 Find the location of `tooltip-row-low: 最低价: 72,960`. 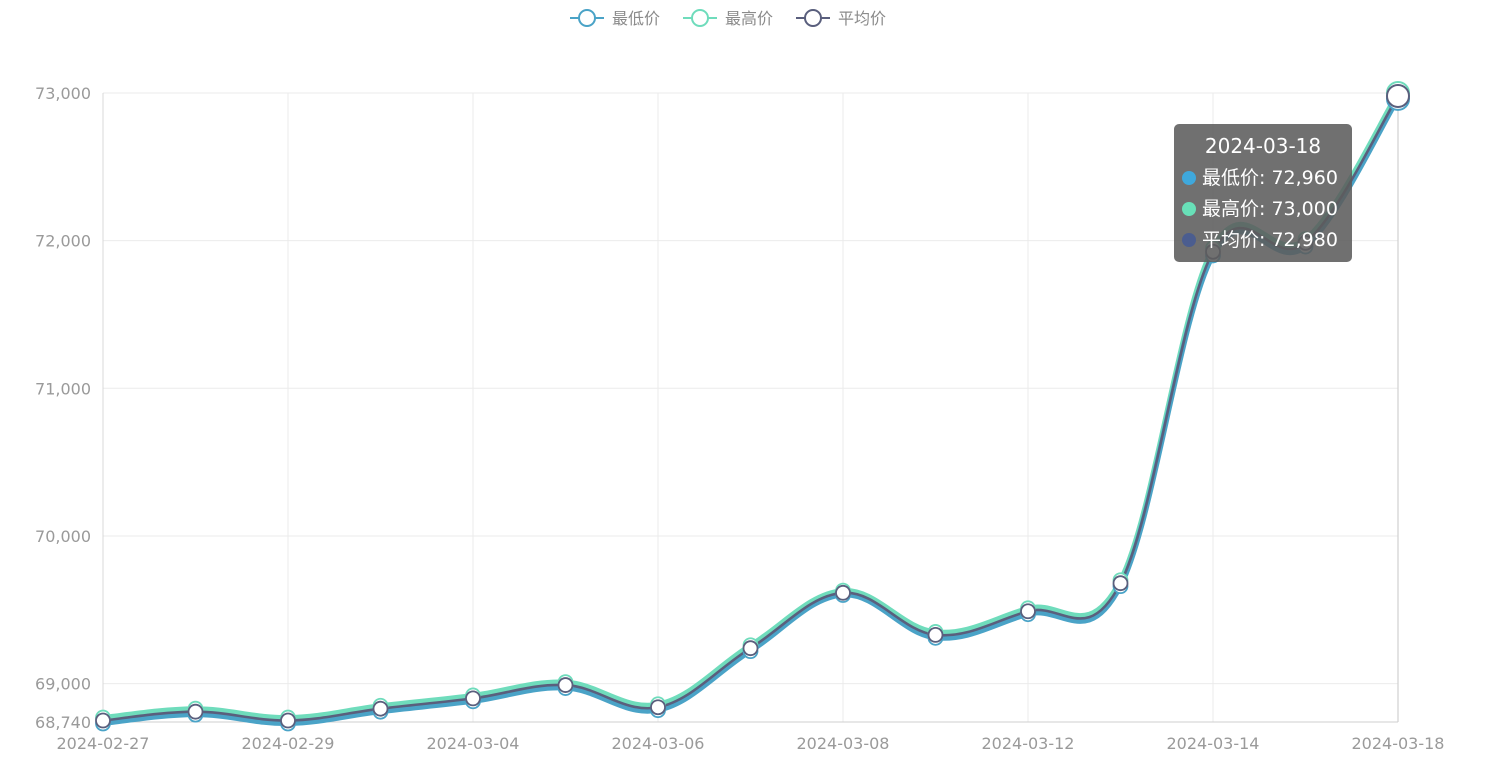

tooltip-row-low: 最低价: 72,960 is located at coordinates (1263, 178).